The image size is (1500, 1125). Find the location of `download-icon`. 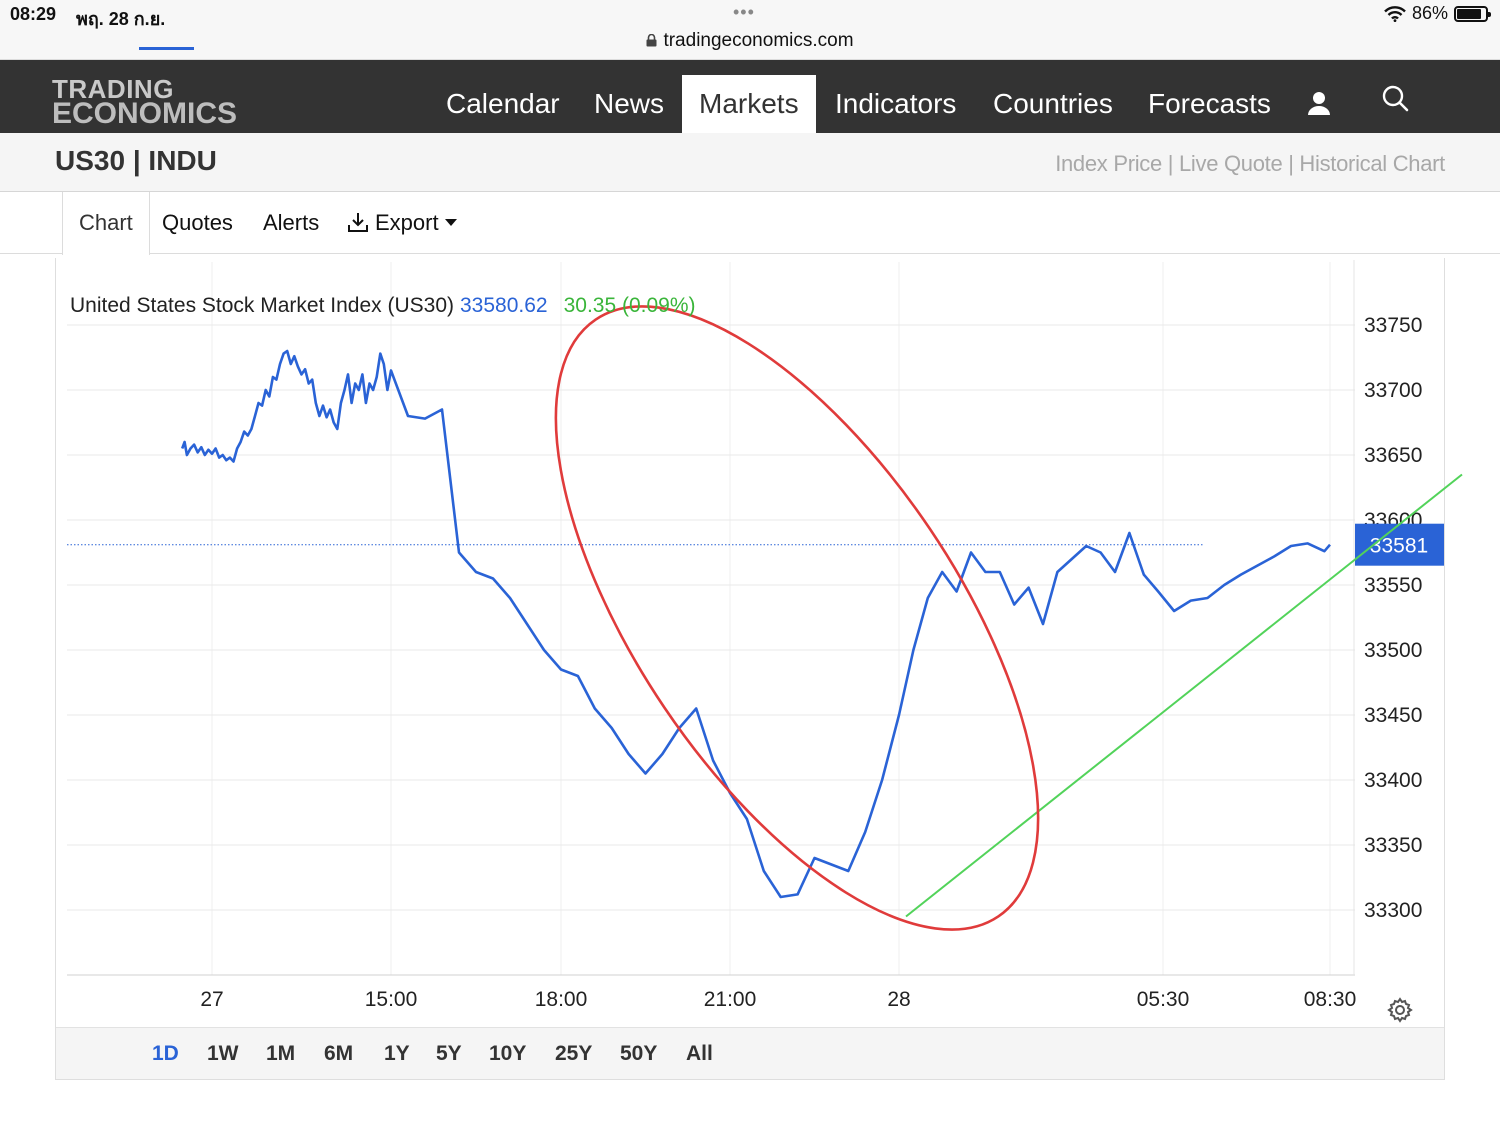

download-icon is located at coordinates (358, 222).